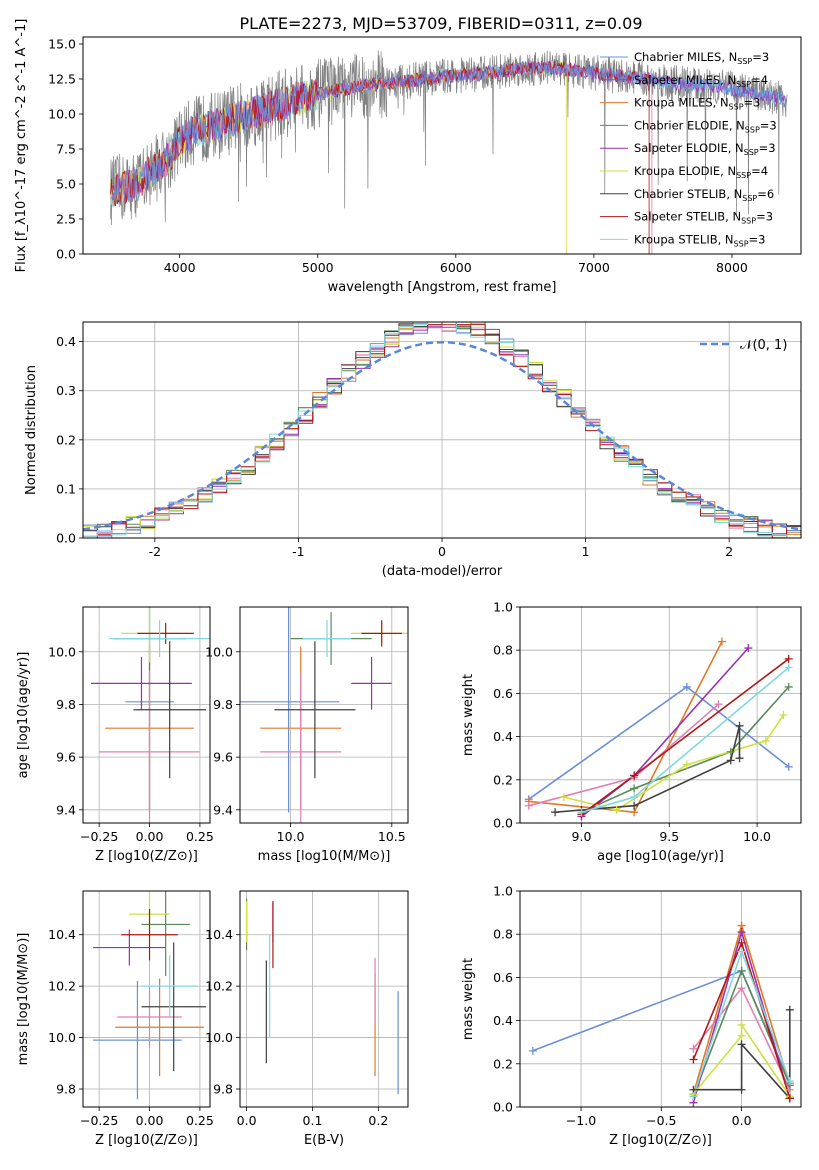 The width and height of the screenshot is (819, 1170). Describe the element at coordinates (503, 1063) in the screenshot. I see `y-tick-label: 0.2` at that location.